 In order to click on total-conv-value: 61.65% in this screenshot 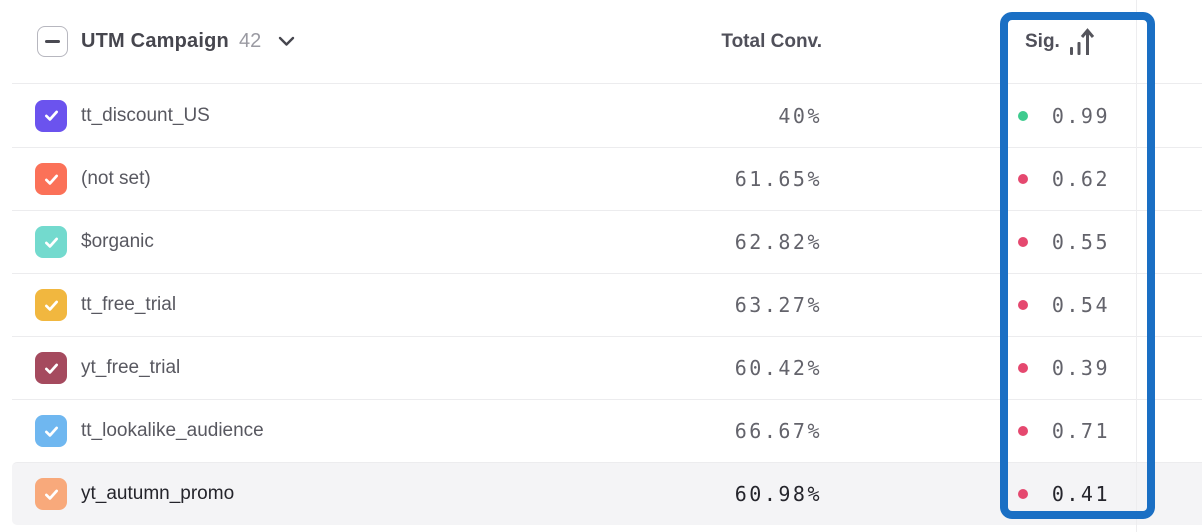, I will do `click(778, 179)`.